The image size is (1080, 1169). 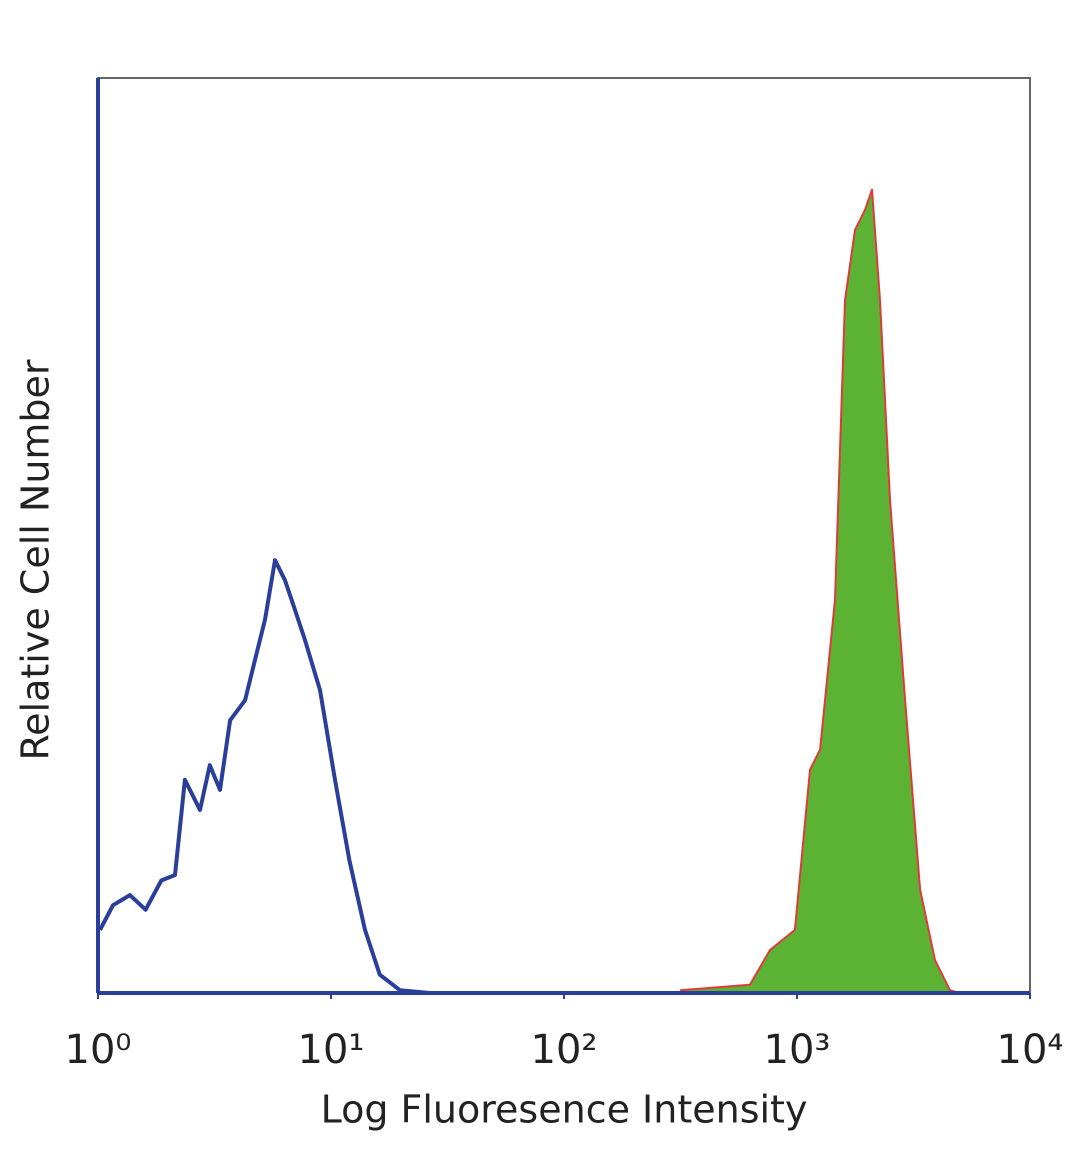 I want to click on x-tick-label: 10², so click(x=564, y=1050).